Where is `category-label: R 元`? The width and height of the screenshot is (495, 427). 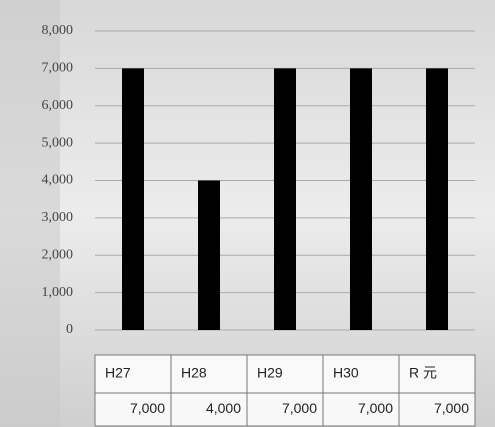
category-label: R 元 is located at coordinates (423, 373).